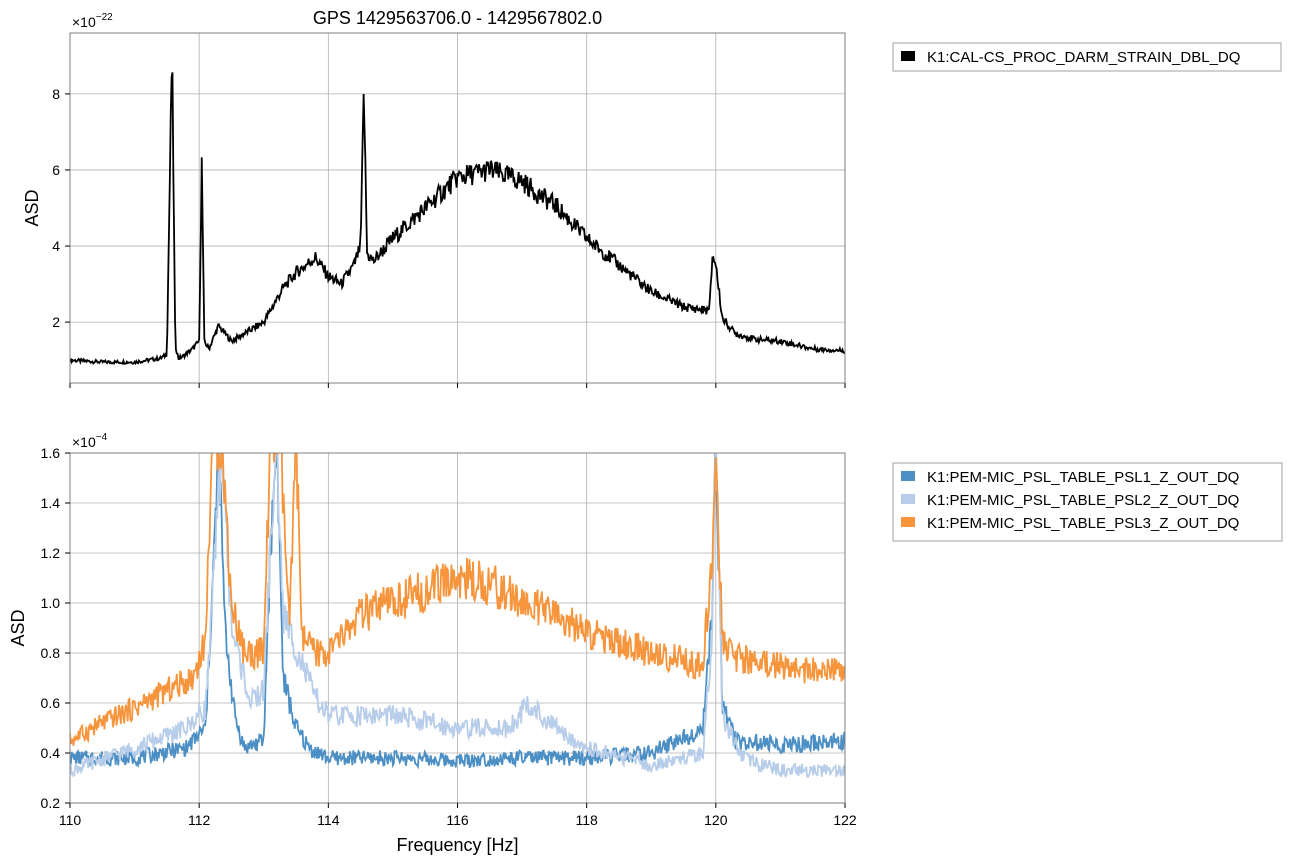 The height and width of the screenshot is (865, 1291). What do you see at coordinates (51, 453) in the screenshot?
I see `y-tick-label: 1.6` at bounding box center [51, 453].